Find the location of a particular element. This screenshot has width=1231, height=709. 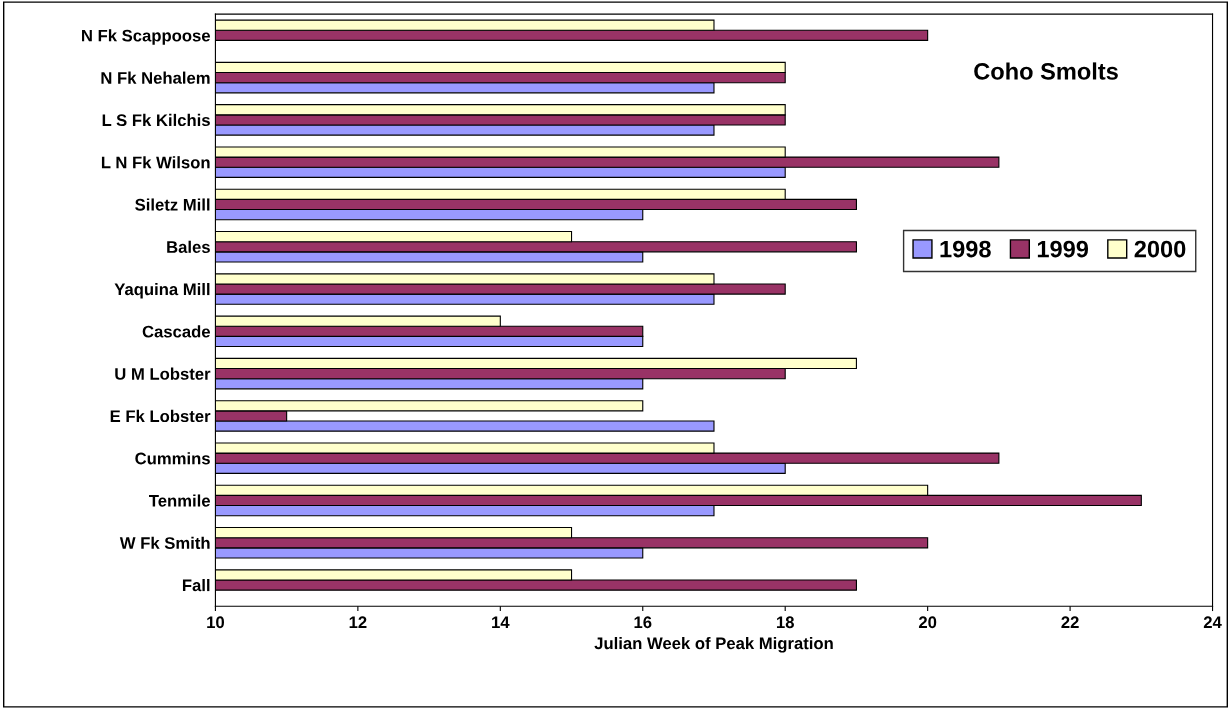

legend-label: 2000 is located at coordinates (1160, 249).